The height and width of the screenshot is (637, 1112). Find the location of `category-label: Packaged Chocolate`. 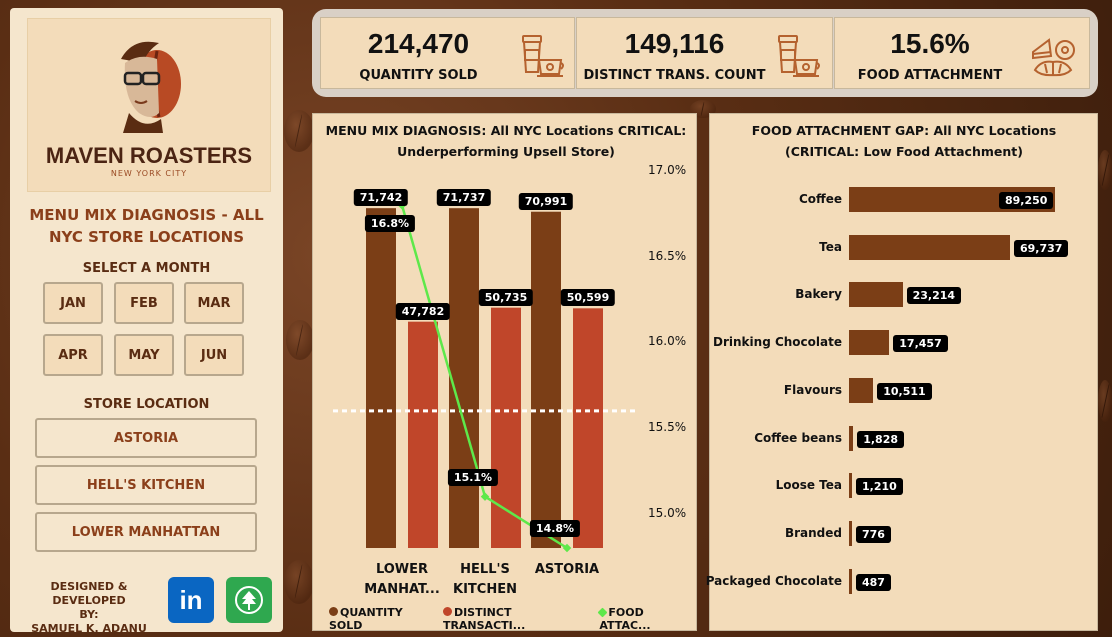

category-label: Packaged Chocolate is located at coordinates (773, 580).